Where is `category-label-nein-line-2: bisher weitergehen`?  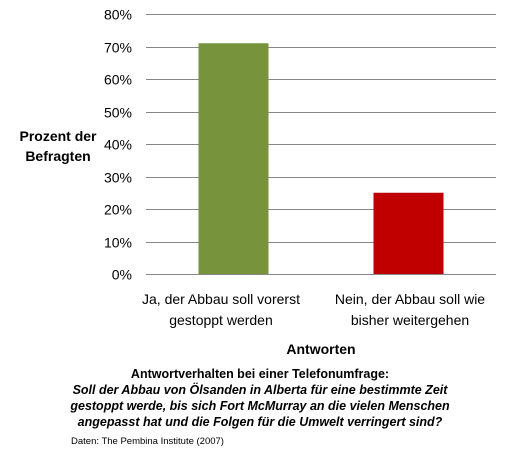 category-label-nein-line-2: bisher weitergehen is located at coordinates (410, 320).